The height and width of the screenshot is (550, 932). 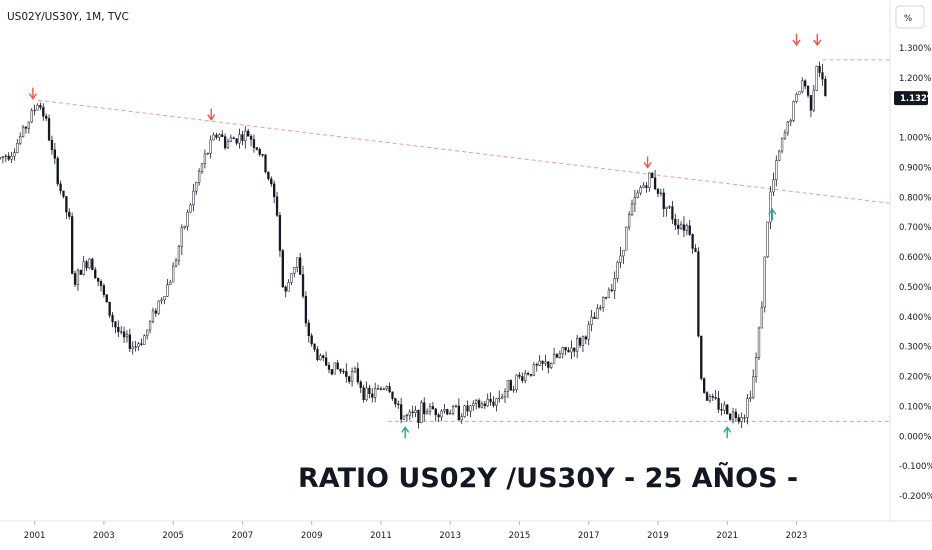 What do you see at coordinates (915, 407) in the screenshot?
I see `y-tick-label: 0.100%` at bounding box center [915, 407].